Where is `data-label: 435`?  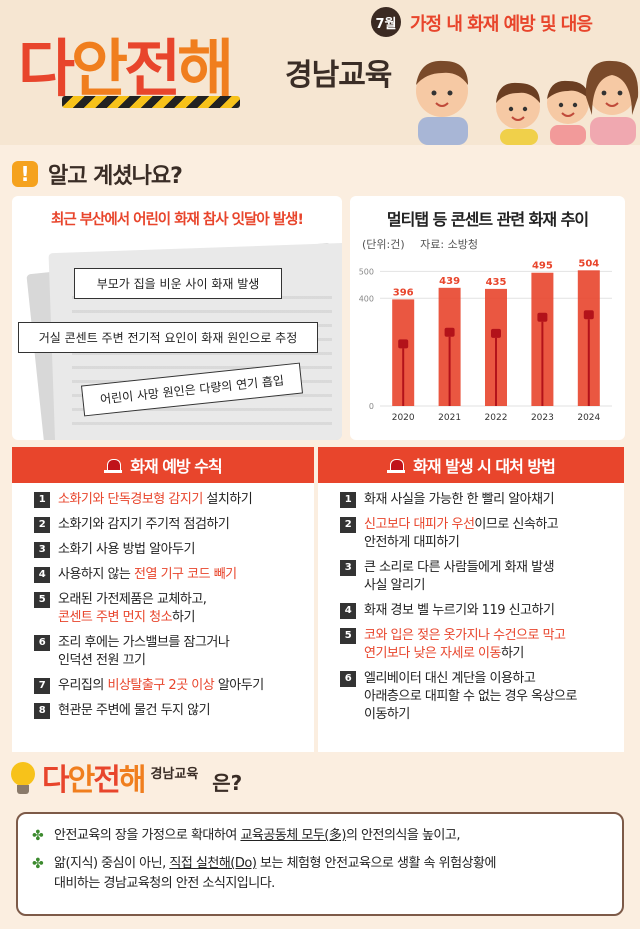 data-label: 435 is located at coordinates (496, 282).